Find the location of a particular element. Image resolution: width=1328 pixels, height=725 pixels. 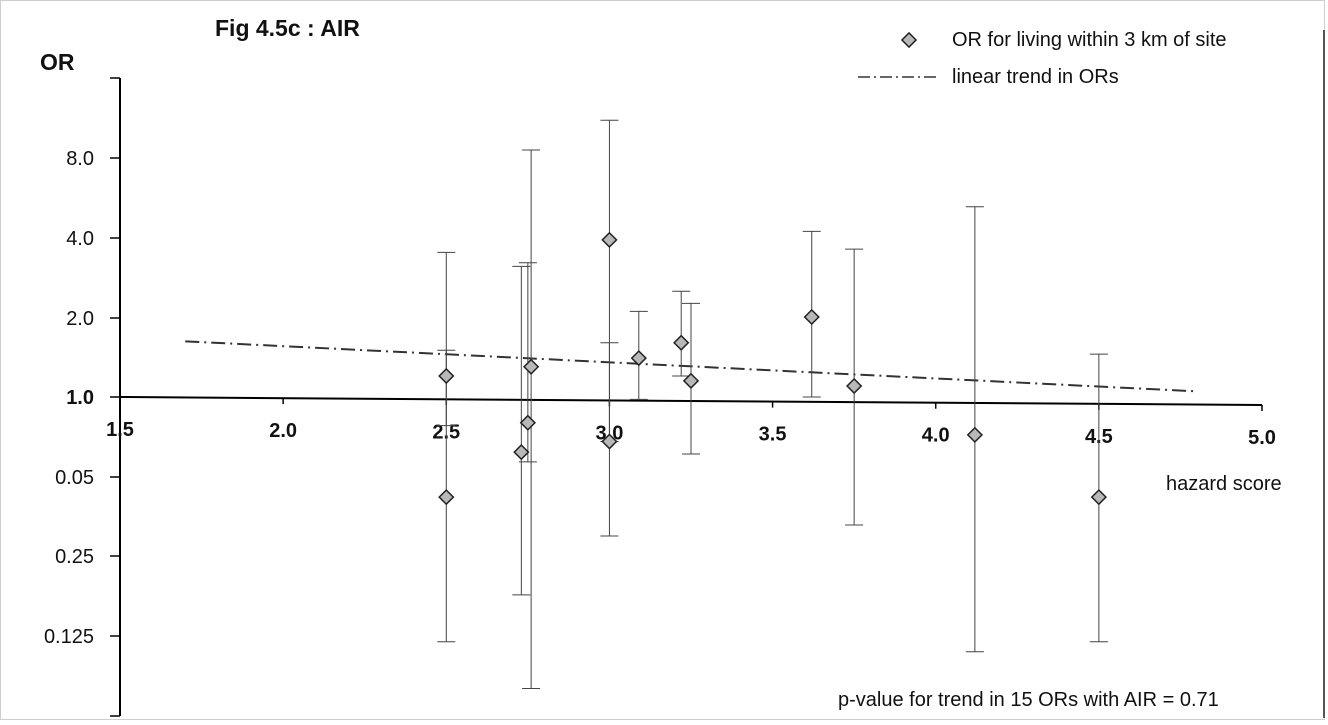

y-tick-label: 1.0 is located at coordinates (80, 398).